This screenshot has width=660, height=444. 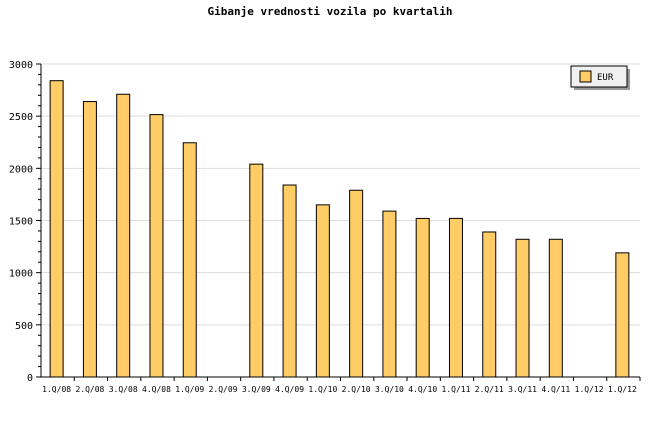 What do you see at coordinates (585, 76) in the screenshot?
I see `legend-swatch` at bounding box center [585, 76].